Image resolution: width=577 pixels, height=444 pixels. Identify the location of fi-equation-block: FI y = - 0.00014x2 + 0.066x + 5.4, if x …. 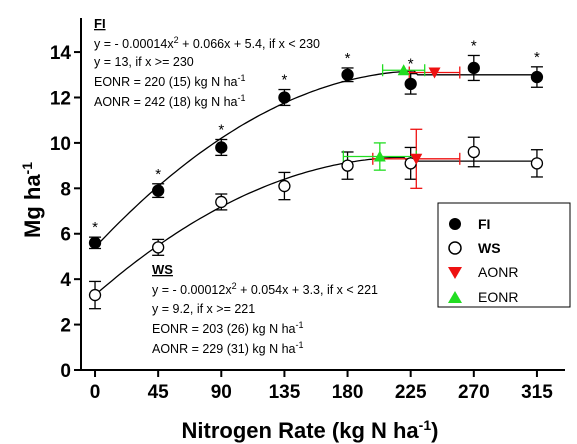
(207, 62).